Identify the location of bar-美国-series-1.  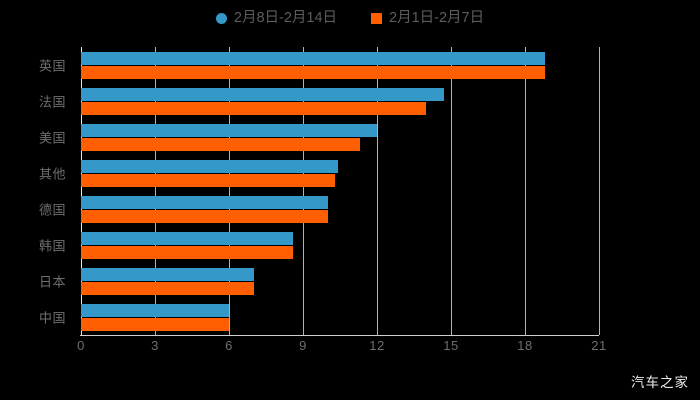
(229, 130).